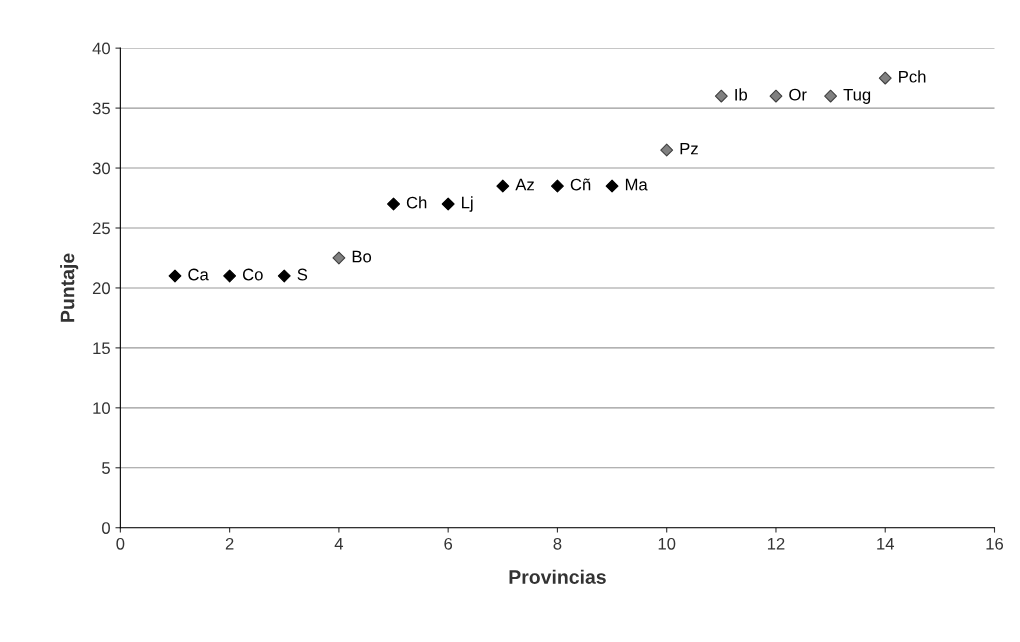 This screenshot has height=642, width=1020. What do you see at coordinates (667, 543) in the screenshot?
I see `x-tick-label: 10` at bounding box center [667, 543].